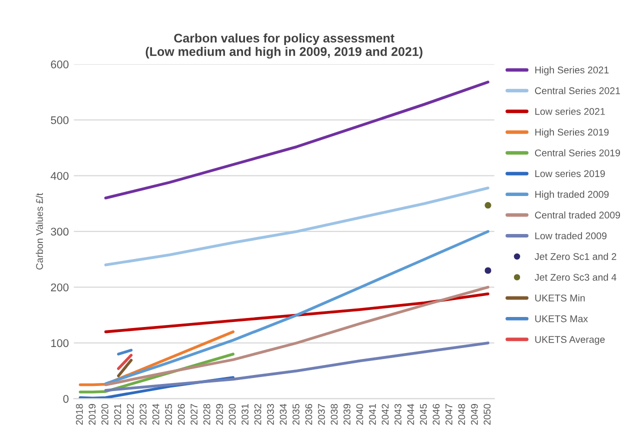 The width and height of the screenshot is (642, 443). I want to click on y-axis-title: Carbon Values £/t, so click(39, 231).